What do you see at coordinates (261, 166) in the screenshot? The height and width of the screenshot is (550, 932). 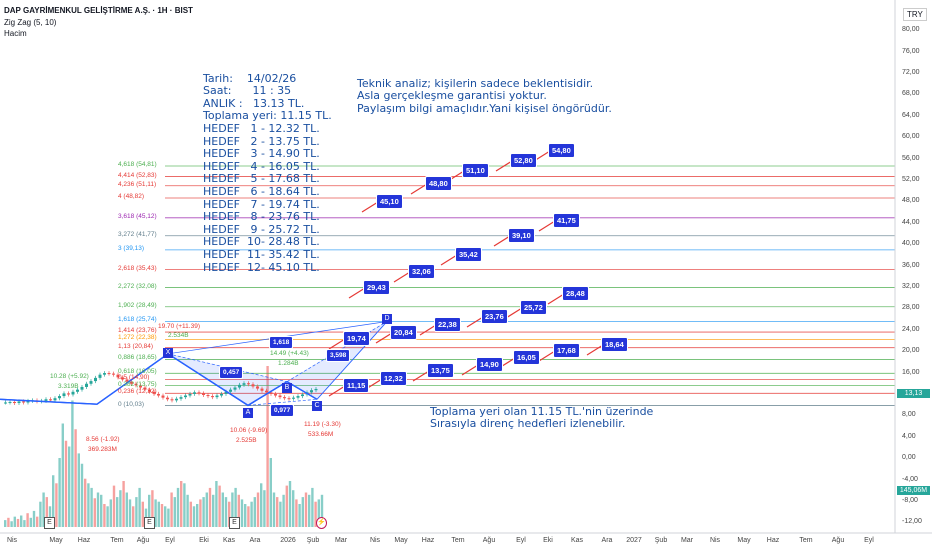 I see `info-target: HEDEF 4 - 16.05 TL.` at bounding box center [261, 166].